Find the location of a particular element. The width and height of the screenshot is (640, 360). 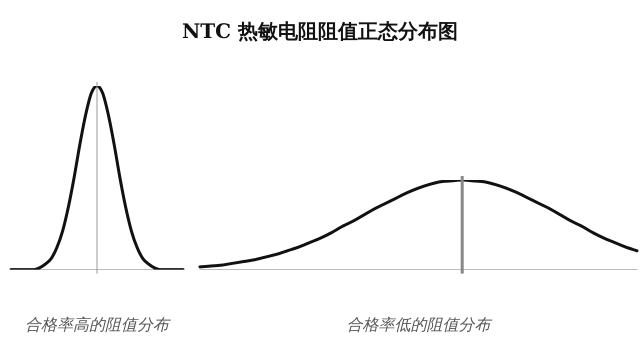

x-axis-title: 合格率高的阻值分布 is located at coordinates (98, 325).